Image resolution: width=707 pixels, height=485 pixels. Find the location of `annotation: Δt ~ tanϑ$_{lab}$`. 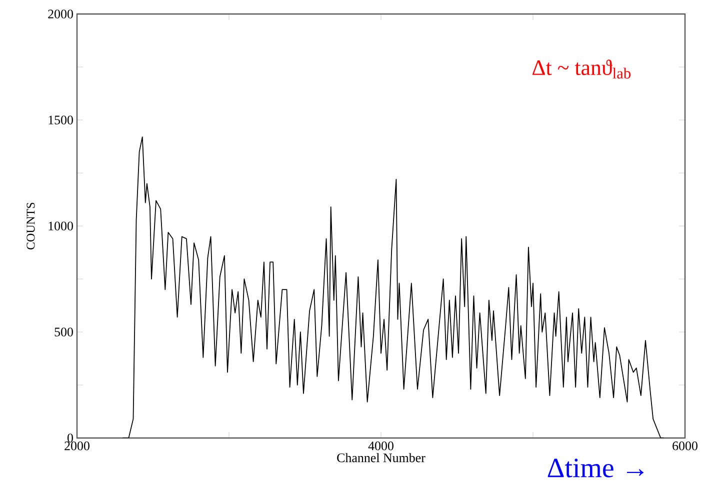

annotation: Δt ~ tanϑ$_{lab}$ is located at coordinates (581, 69).